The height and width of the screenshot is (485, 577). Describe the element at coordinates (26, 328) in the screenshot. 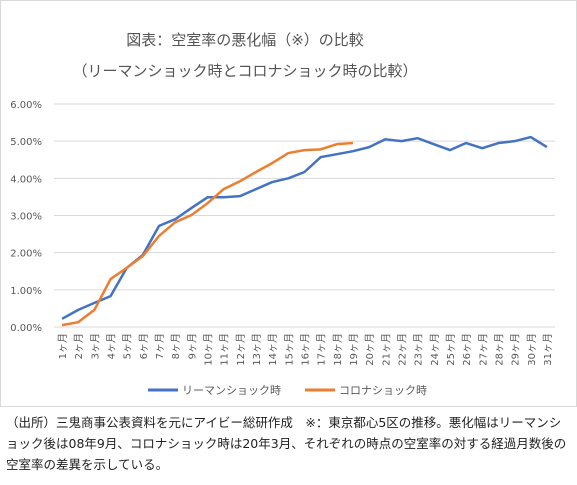

I see `y-tick-label: 0.00%` at that location.